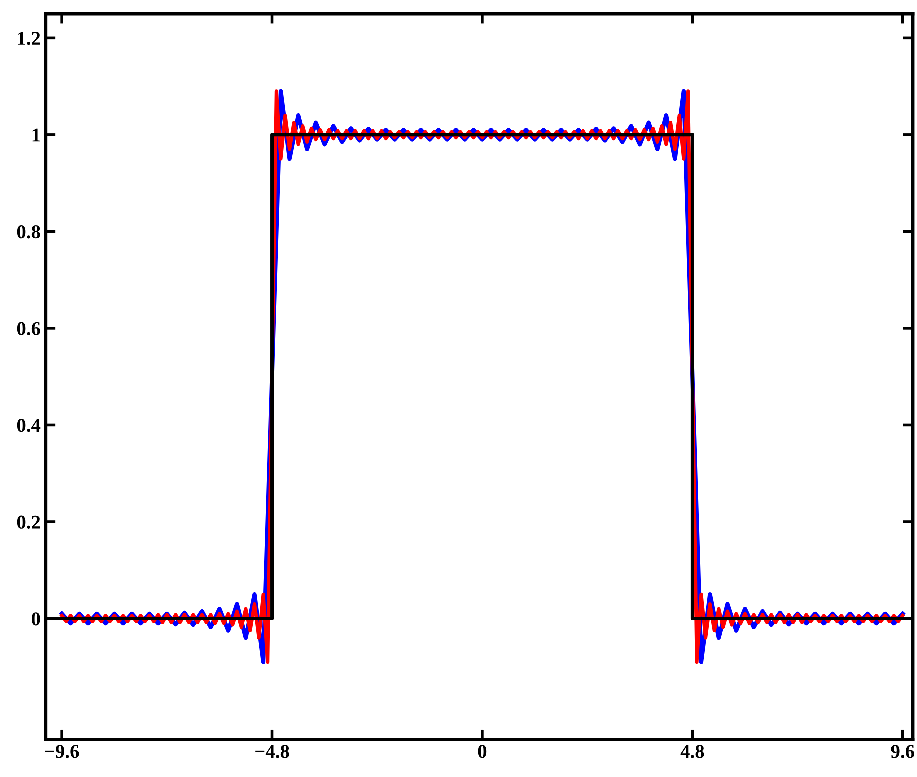 The height and width of the screenshot is (777, 917). What do you see at coordinates (36, 619) in the screenshot?
I see `y-tick-label: 0` at bounding box center [36, 619].